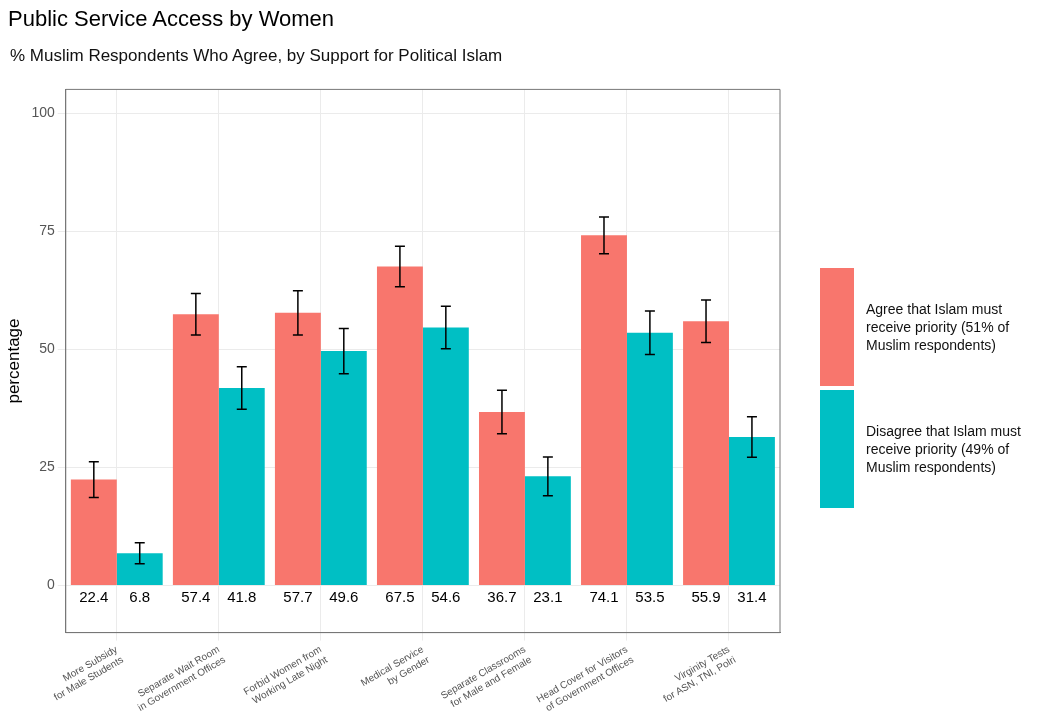 The image size is (1041, 719). I want to click on y-tick-label: 100, so click(43, 111).